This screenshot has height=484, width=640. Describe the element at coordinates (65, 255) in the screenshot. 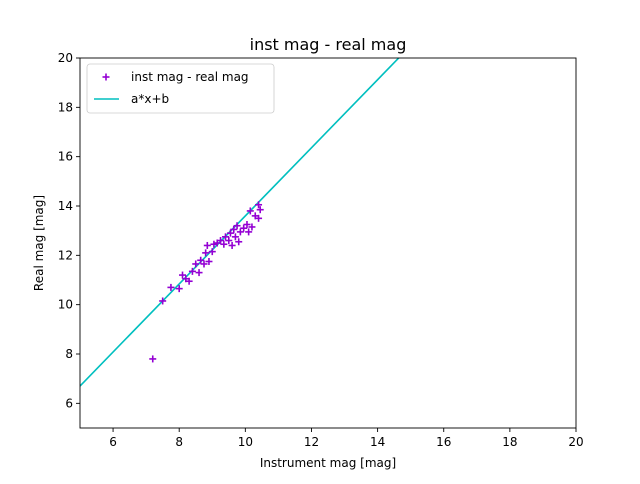

I see `y-tick-label: 12` at that location.